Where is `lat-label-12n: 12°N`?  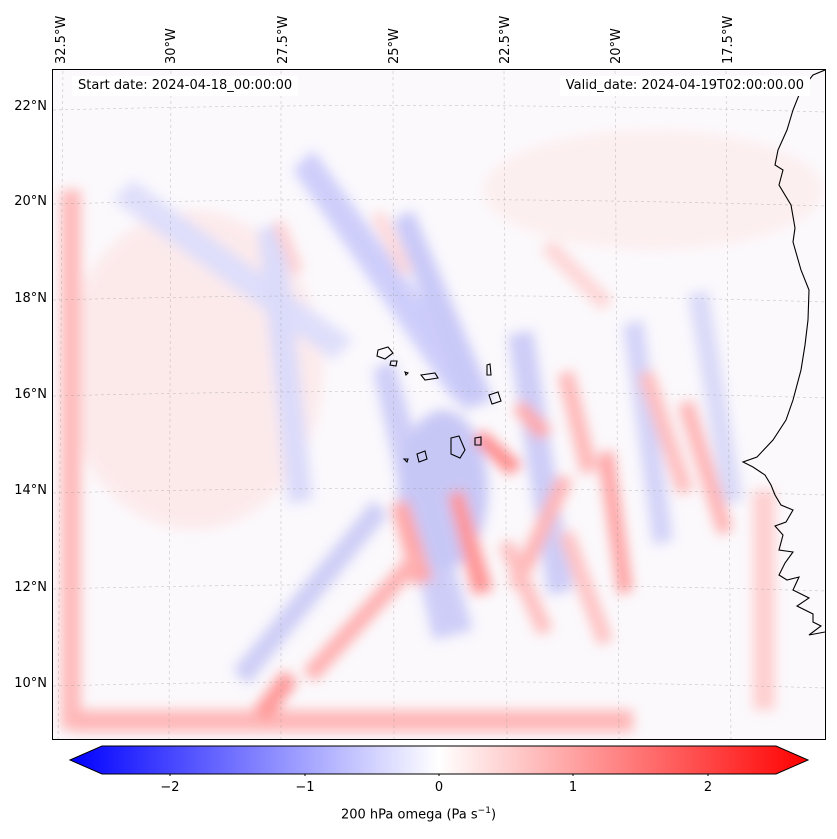 lat-label-12n: 12°N is located at coordinates (30, 587).